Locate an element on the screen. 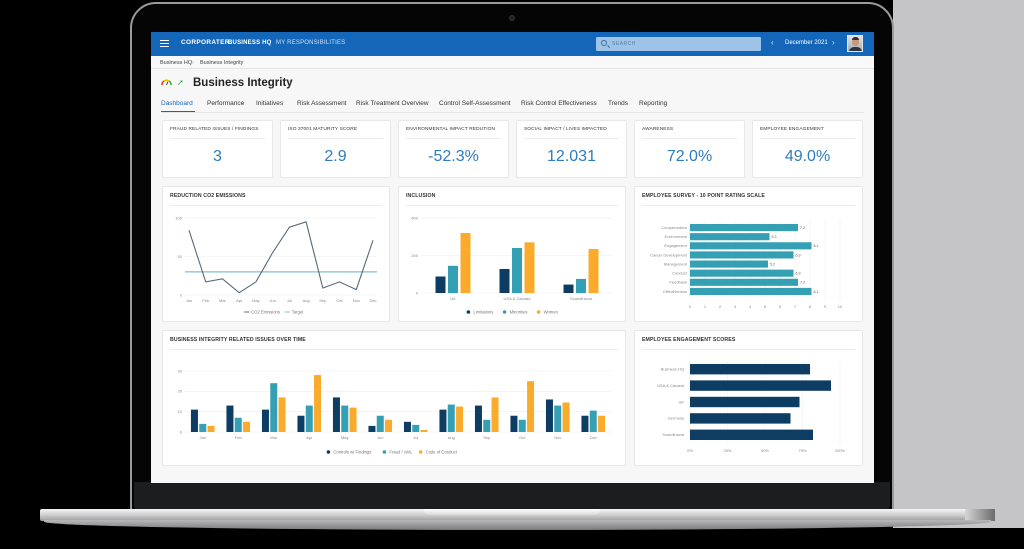 The image size is (1024, 549). chart-title: REDUCTION CO2 EMISSIONS is located at coordinates (208, 196).